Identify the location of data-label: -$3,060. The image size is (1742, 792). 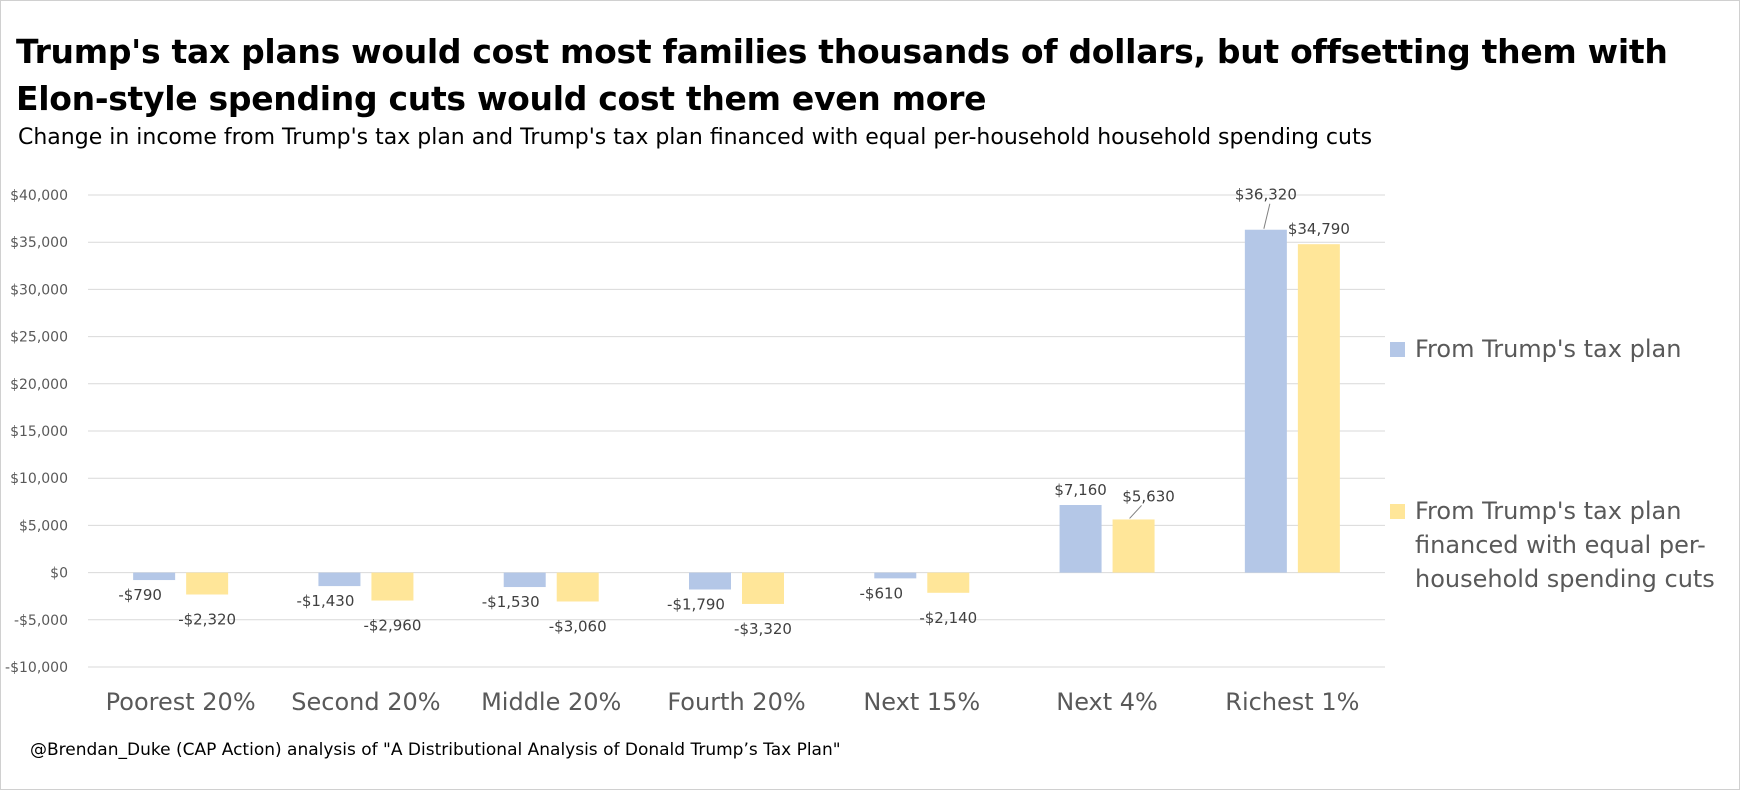
(578, 626).